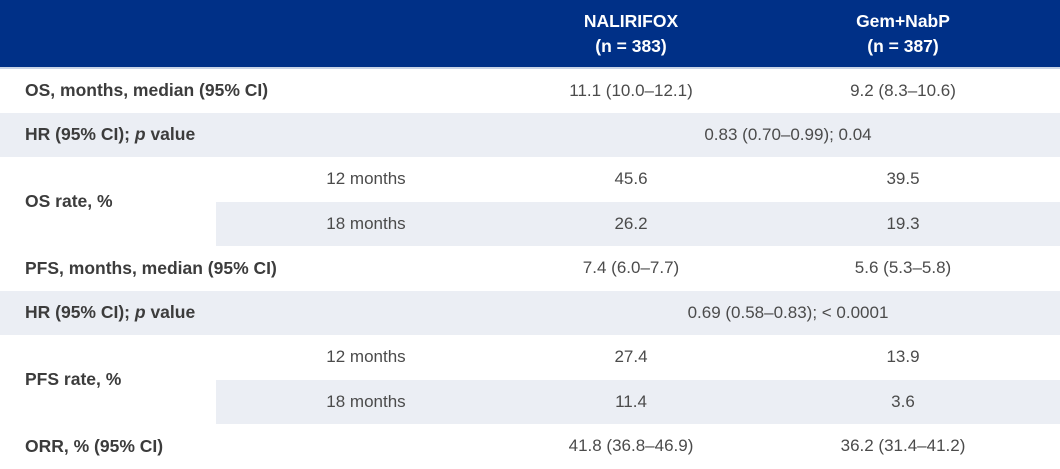  I want to click on column-header-gemnabp: Gem+NabP (n = 387), so click(903, 34).